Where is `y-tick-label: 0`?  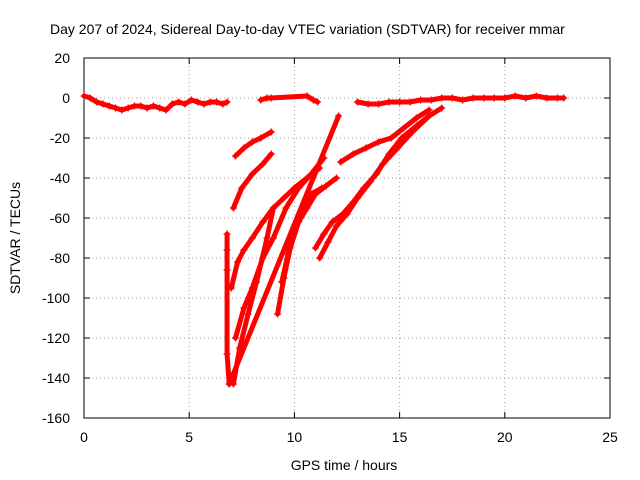
y-tick-label: 0 is located at coordinates (66, 98).